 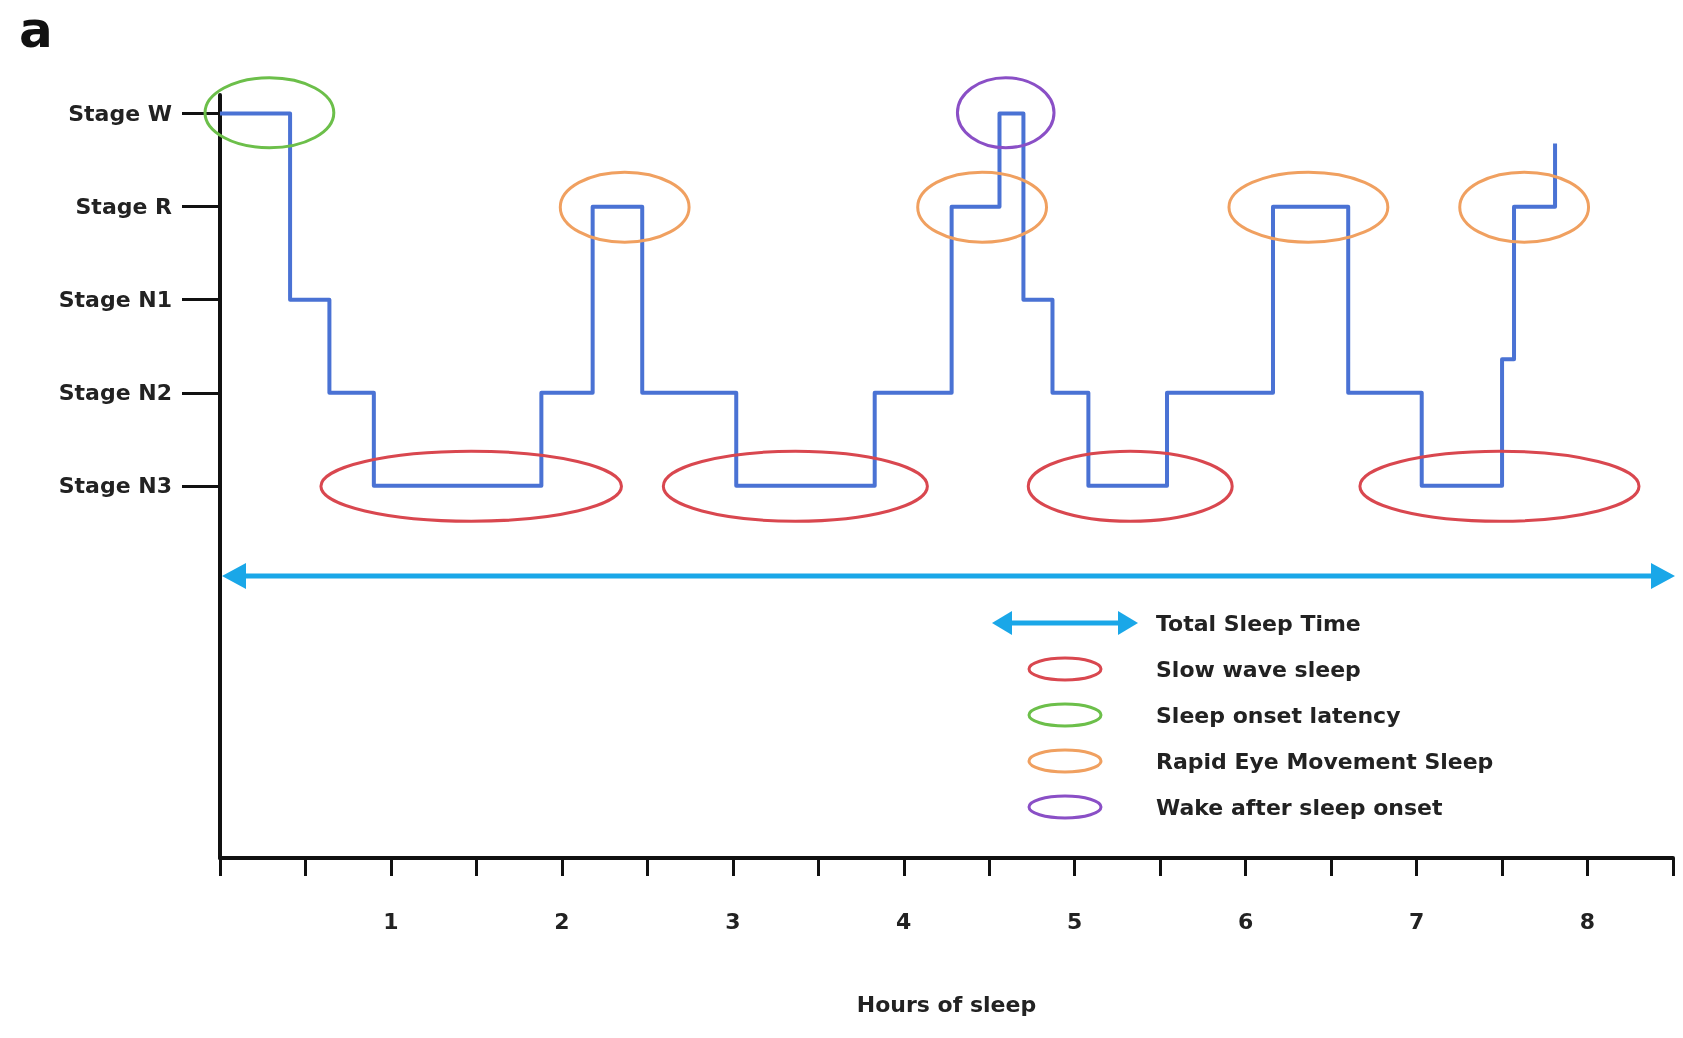 I want to click on annotation: Wake after sleep onset, so click(x=1299, y=807).